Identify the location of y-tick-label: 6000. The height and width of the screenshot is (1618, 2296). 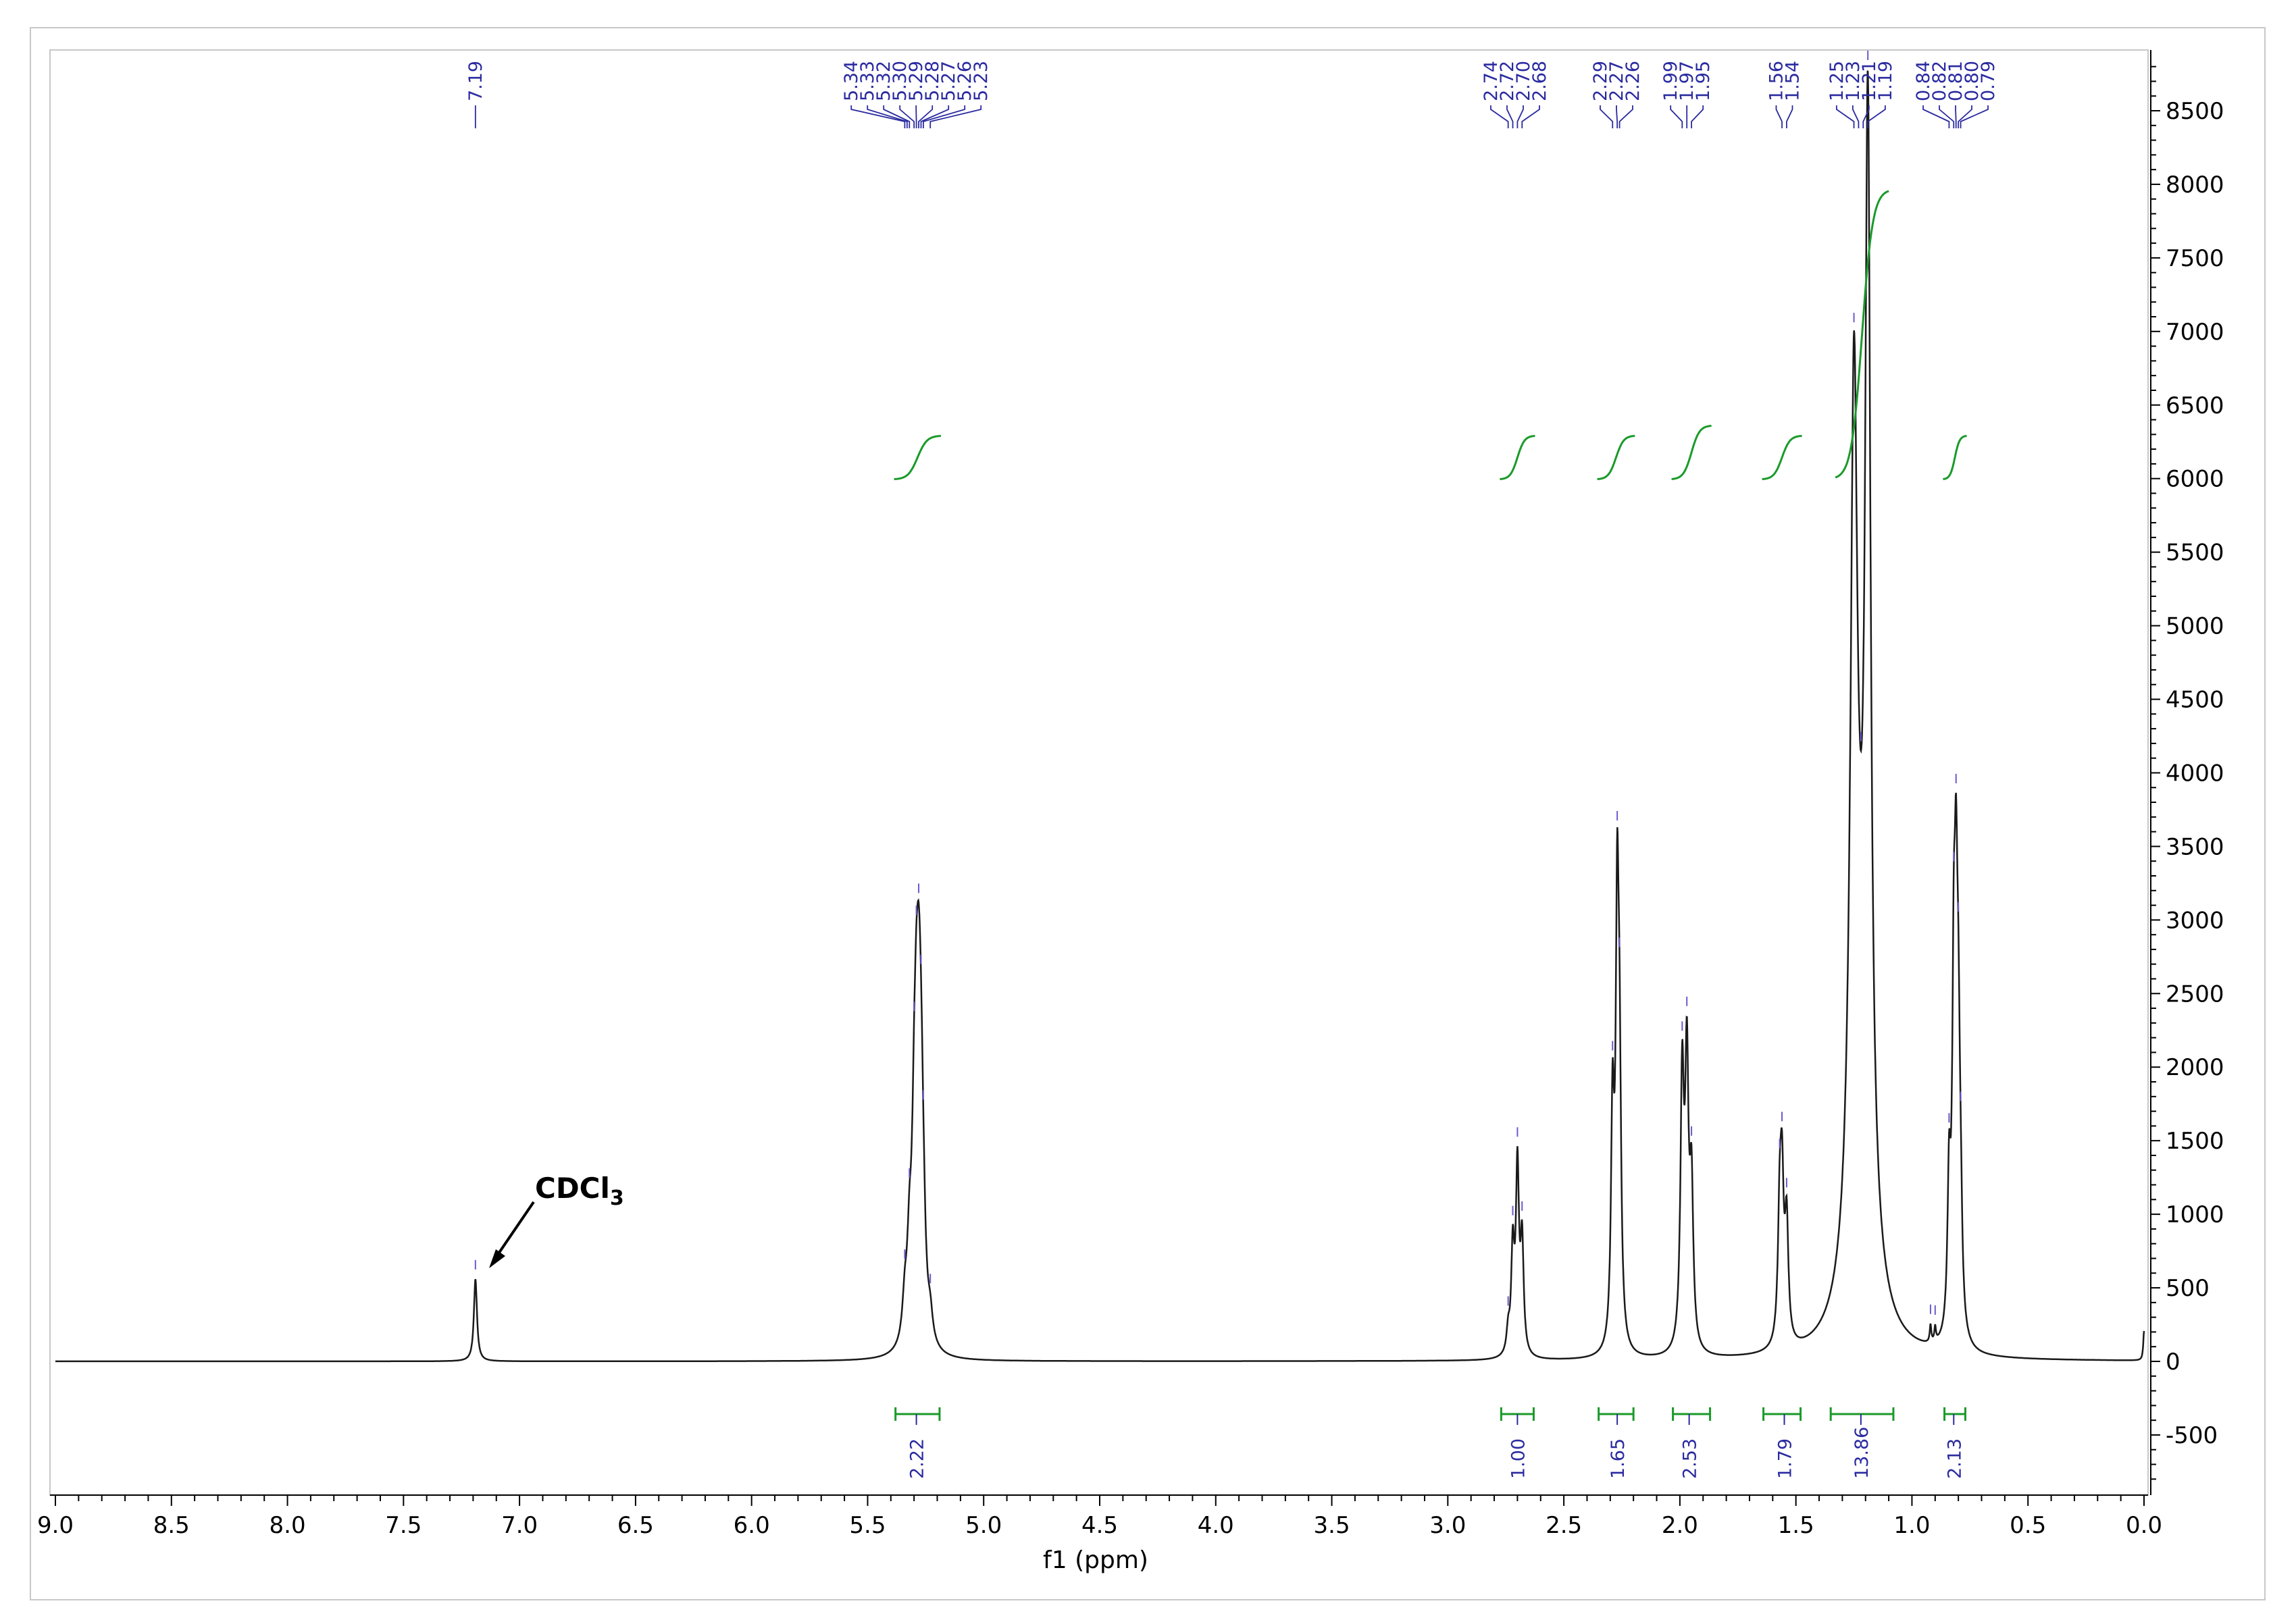
(2195, 479).